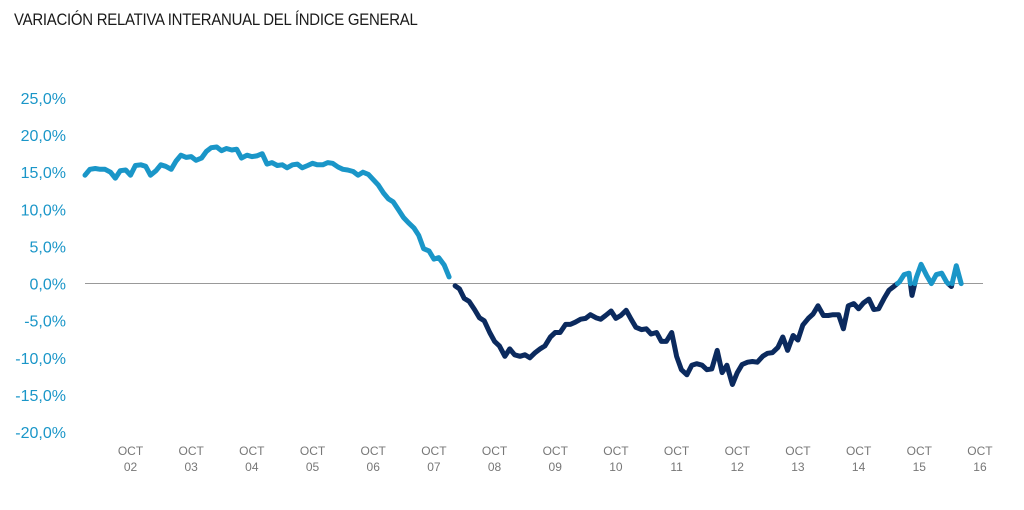 This screenshot has width=1024, height=510. What do you see at coordinates (676, 467) in the screenshot?
I see `x-tick-year-label: 11` at bounding box center [676, 467].